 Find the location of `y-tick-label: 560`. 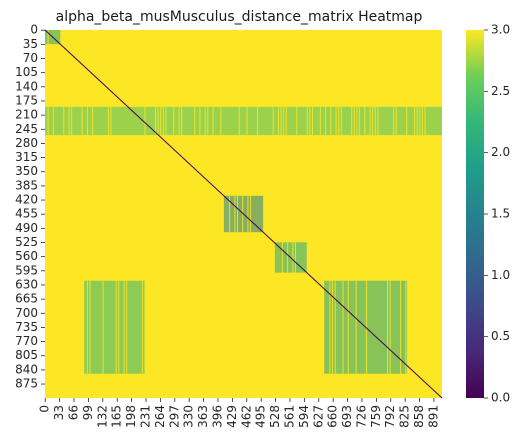

y-tick-label: 560 is located at coordinates (26, 256).